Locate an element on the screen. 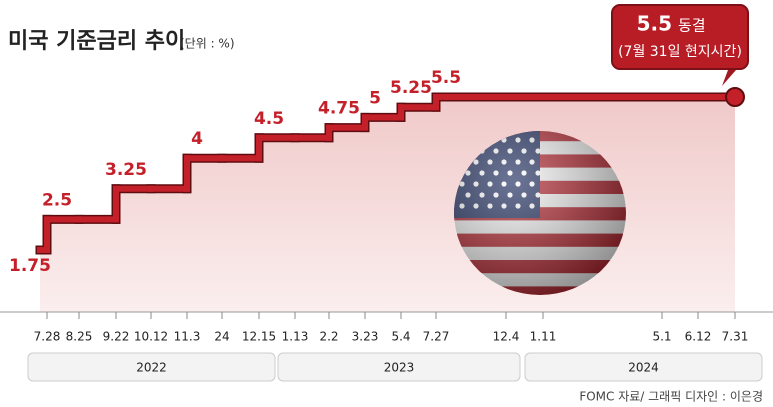 The width and height of the screenshot is (773, 407). year-label: 2022 is located at coordinates (151, 368).